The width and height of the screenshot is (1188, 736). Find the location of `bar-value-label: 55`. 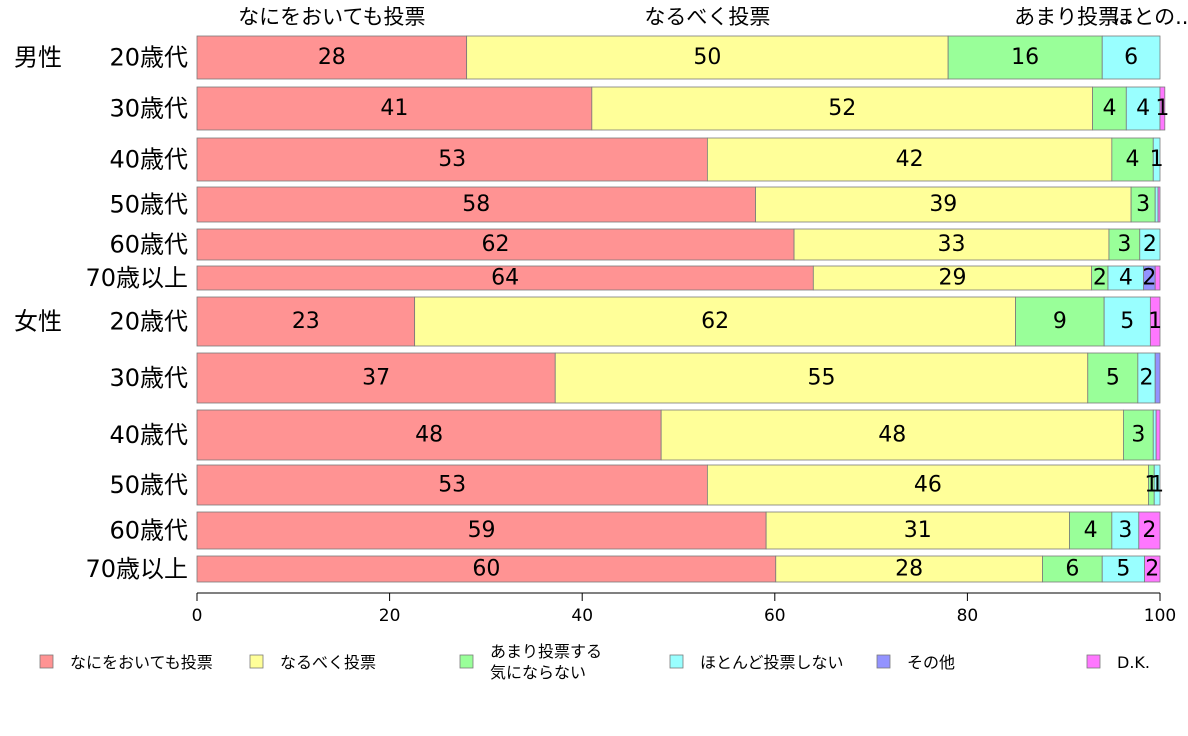

bar-value-label: 55 is located at coordinates (822, 378).